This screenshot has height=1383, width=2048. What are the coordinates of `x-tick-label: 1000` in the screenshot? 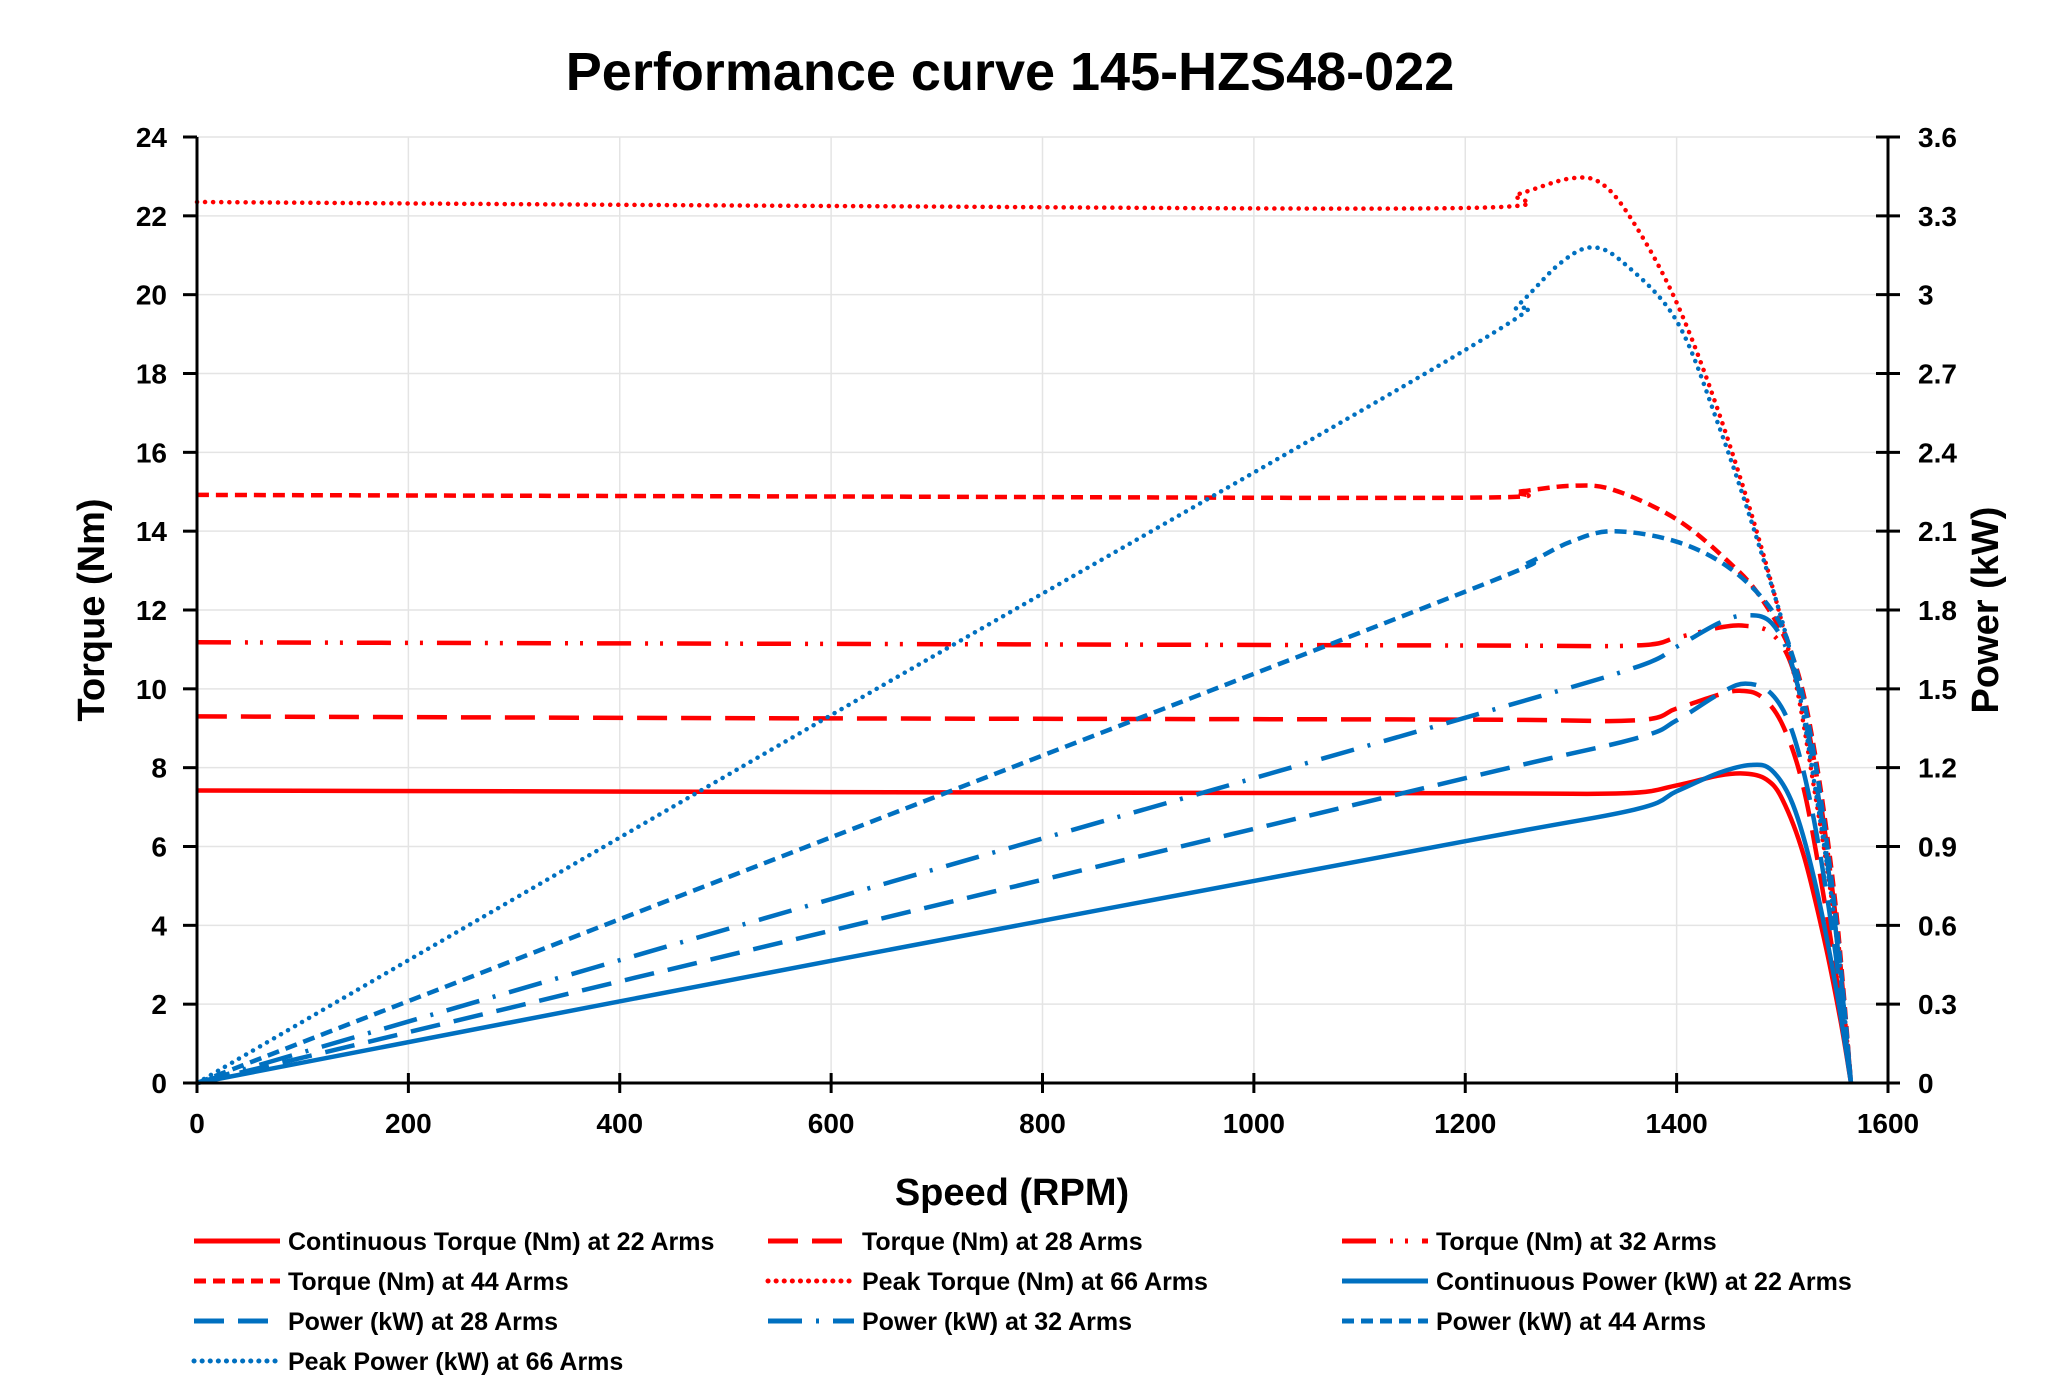 It's located at (1254, 1123).